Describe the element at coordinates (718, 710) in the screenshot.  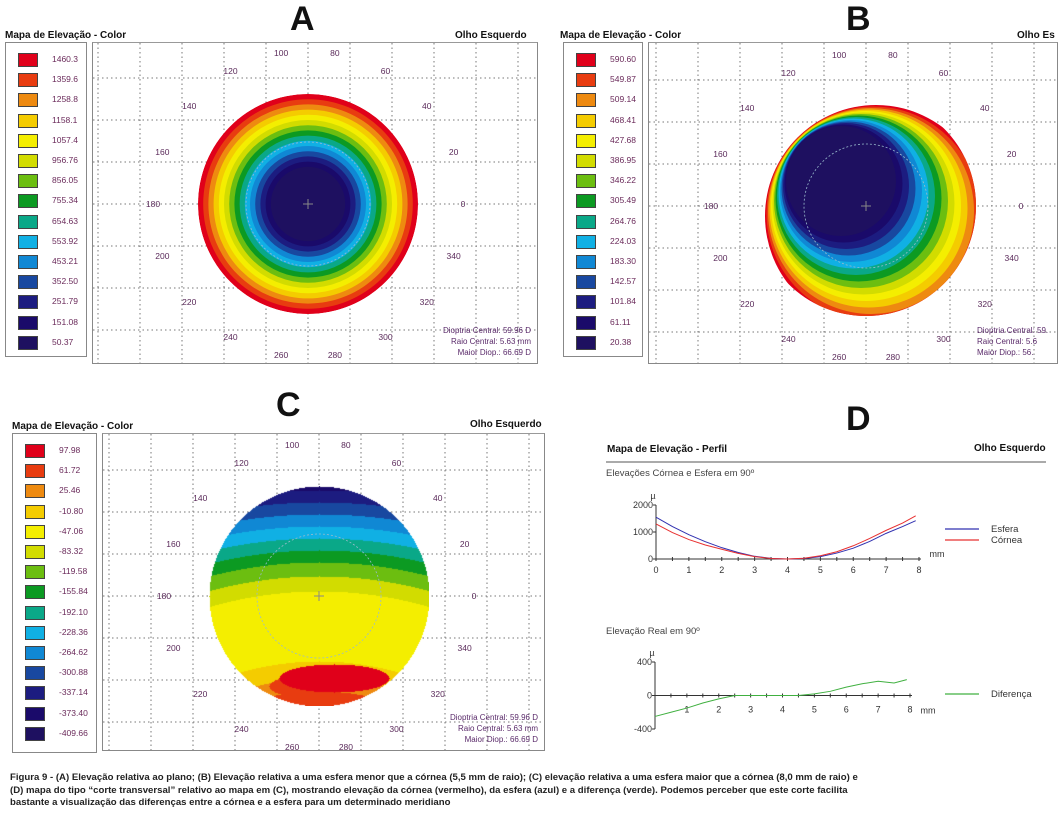
I see `x-tick-label: 2` at that location.